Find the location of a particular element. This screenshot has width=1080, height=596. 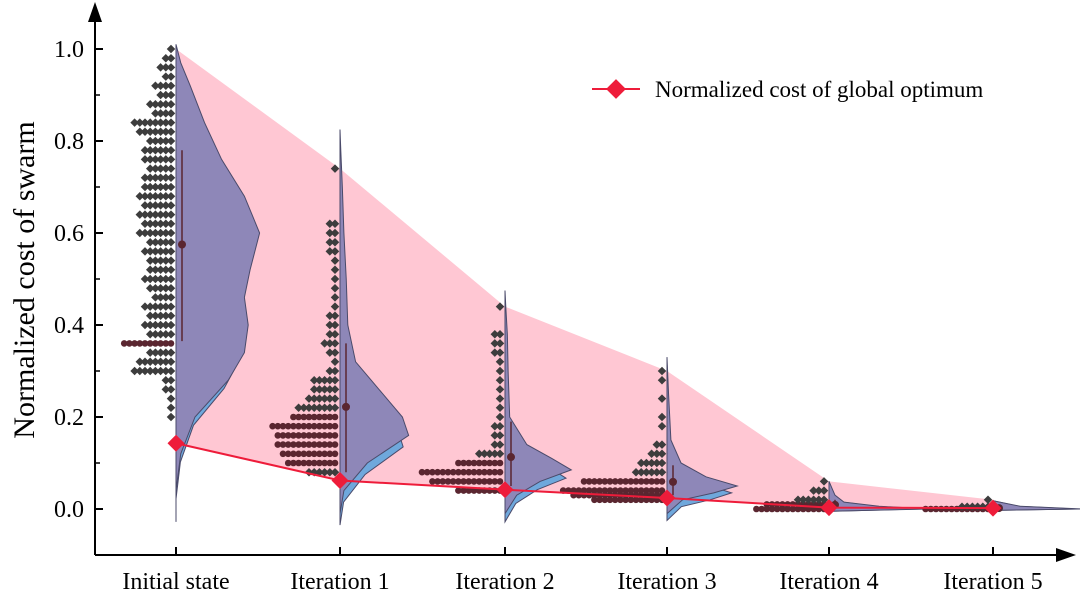

global-optimum-marker is located at coordinates (505, 490).